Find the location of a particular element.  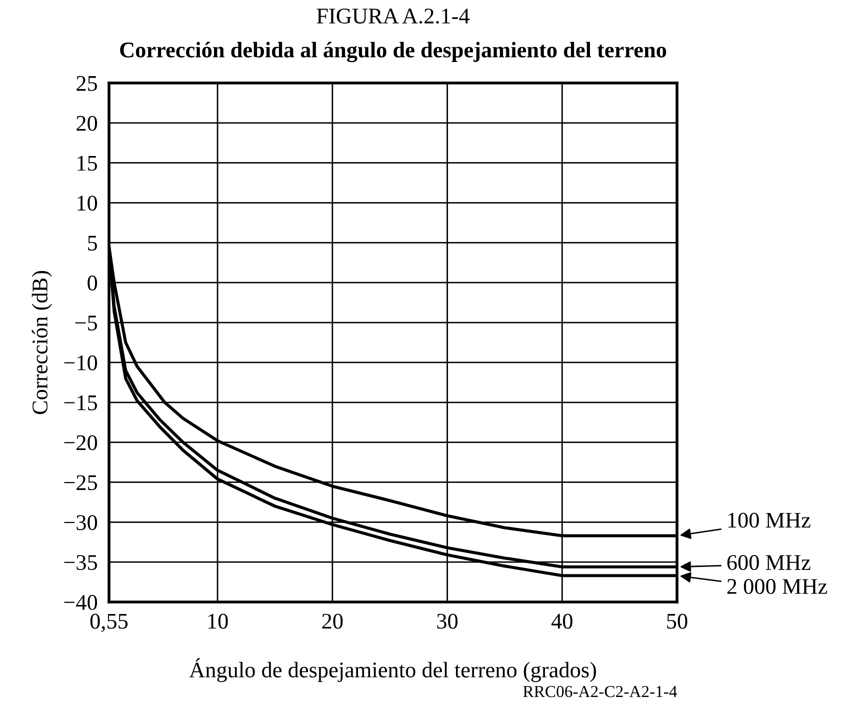

y-tick-label: −30 is located at coordinates (81, 522).